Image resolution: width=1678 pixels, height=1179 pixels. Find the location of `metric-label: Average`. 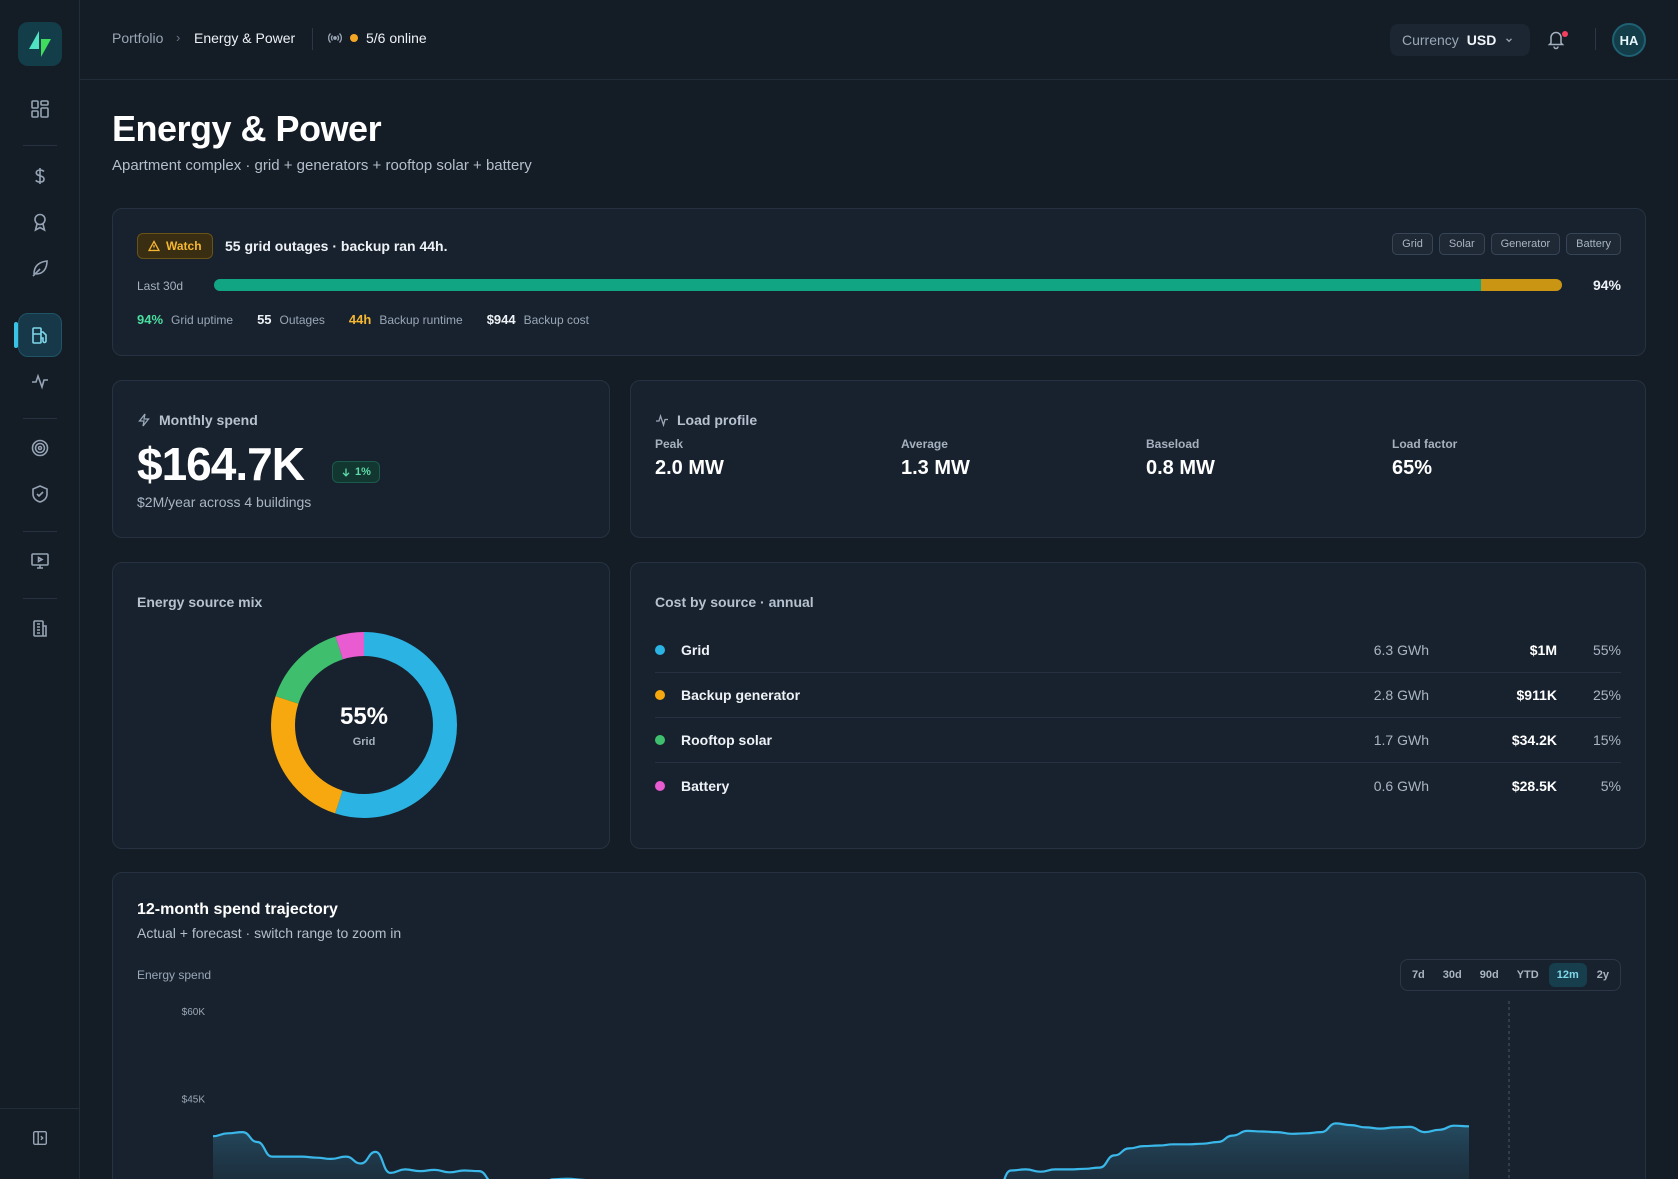

metric-label: Average is located at coordinates (924, 444).